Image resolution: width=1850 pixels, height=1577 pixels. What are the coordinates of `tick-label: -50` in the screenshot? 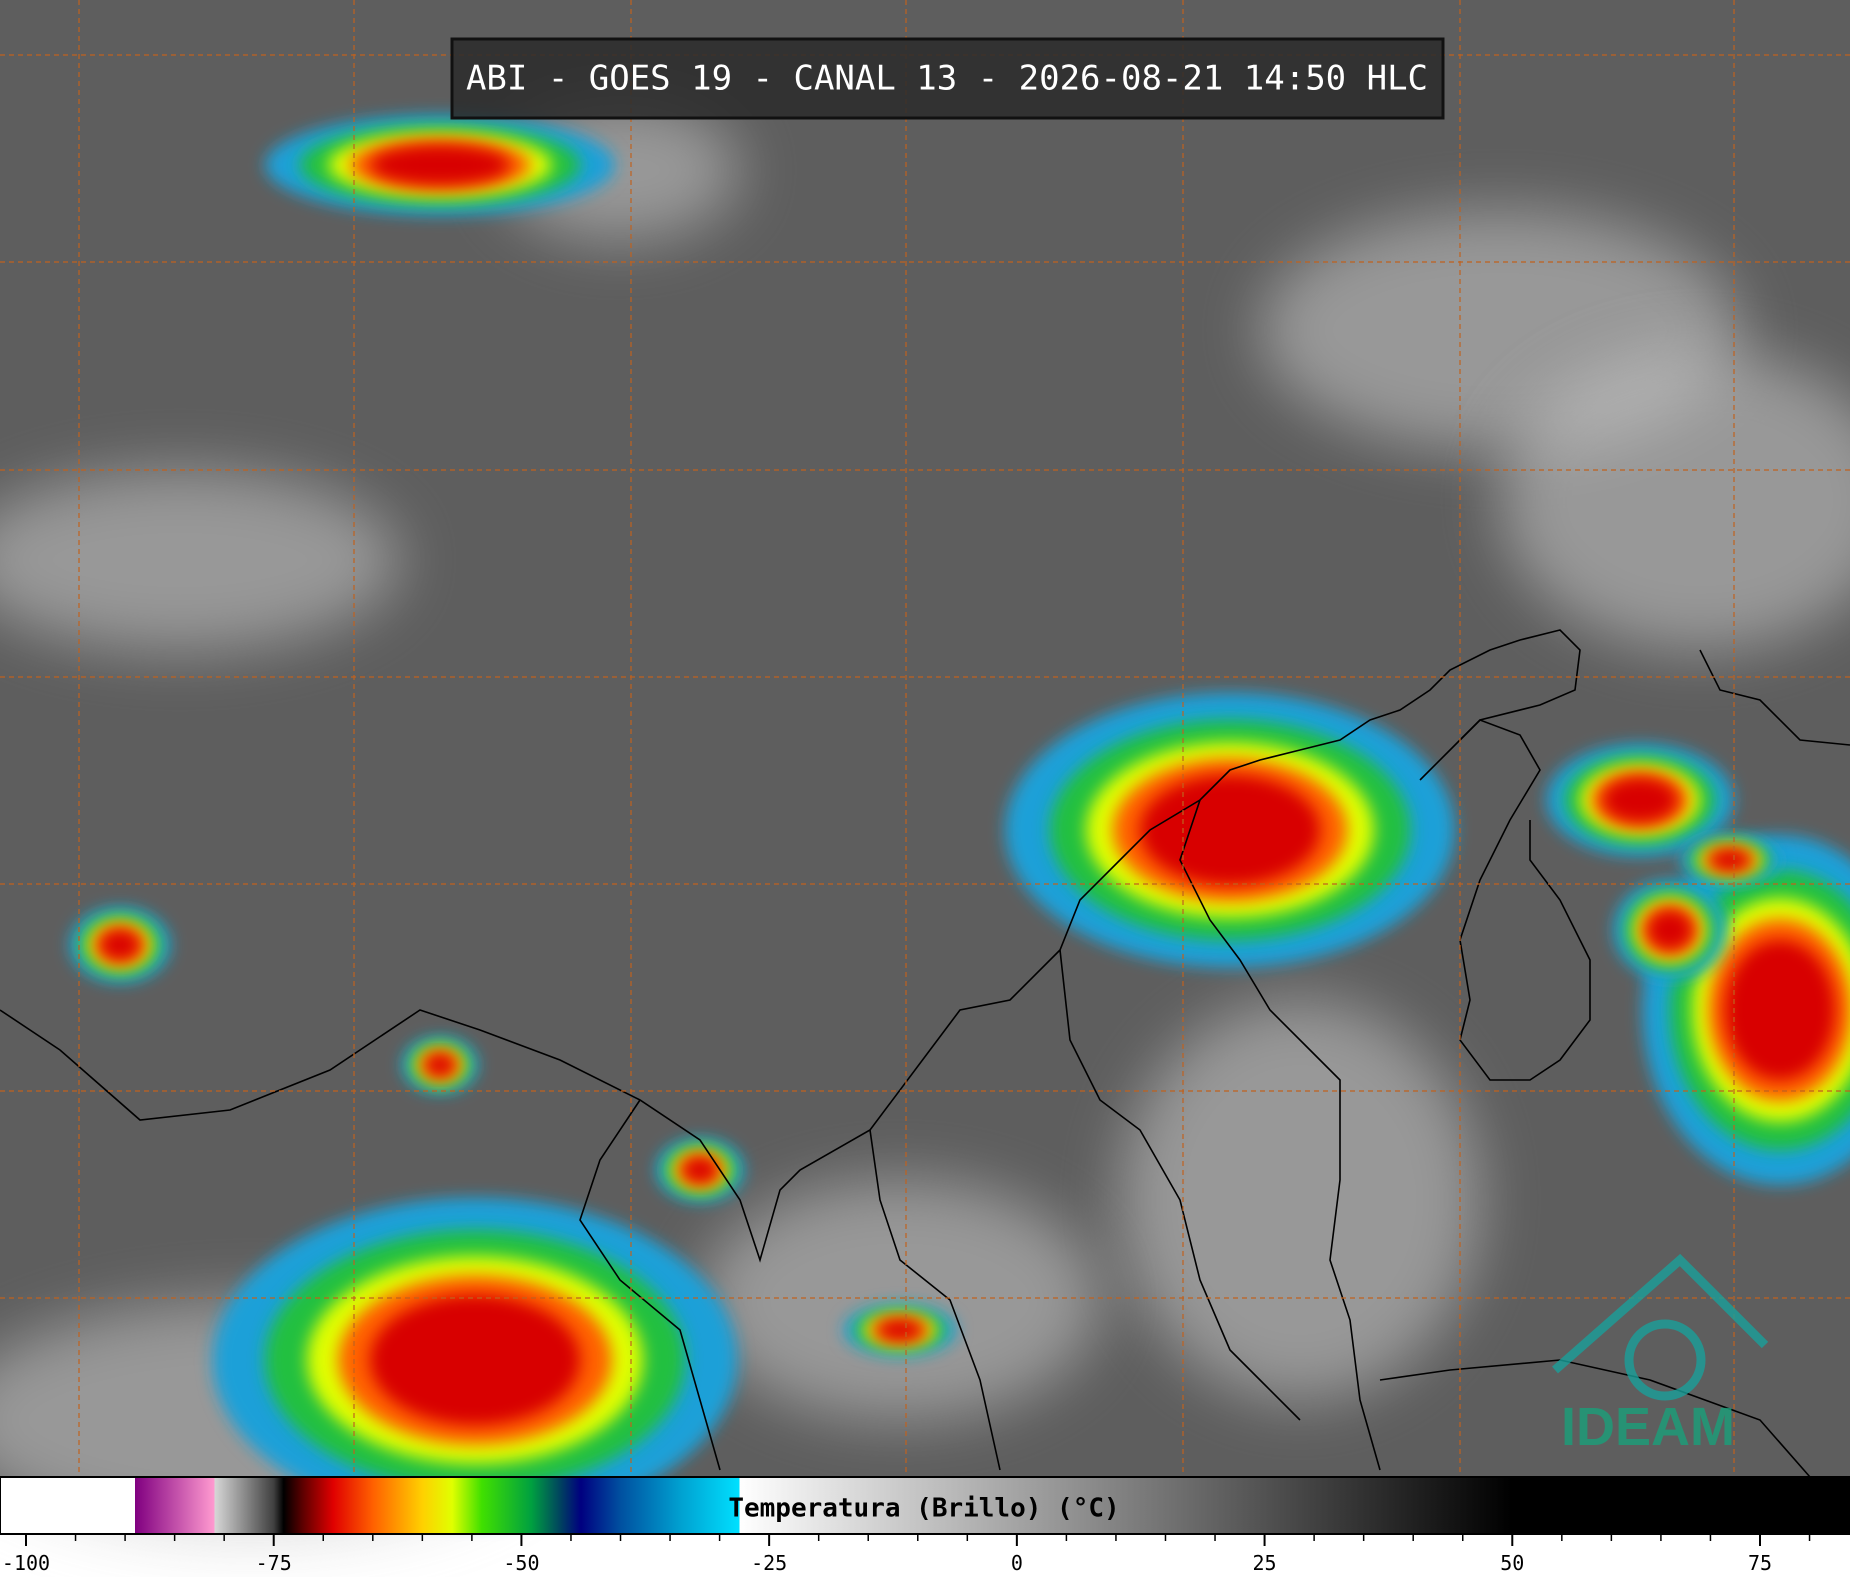 It's located at (521, 1563).